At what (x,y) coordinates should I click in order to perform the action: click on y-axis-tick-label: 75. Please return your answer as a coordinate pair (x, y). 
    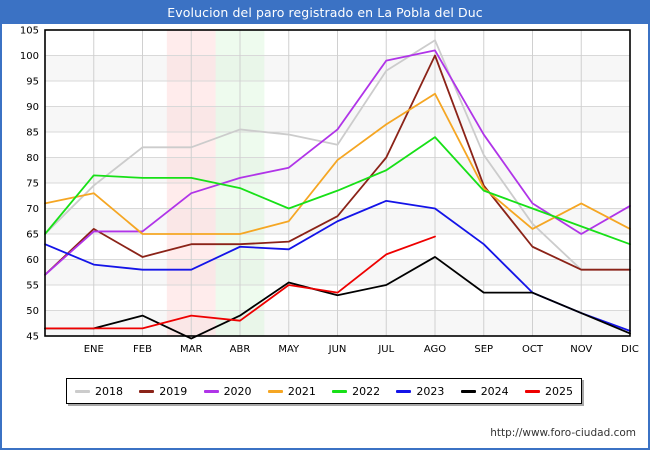
    Looking at the image, I should click on (32, 184).